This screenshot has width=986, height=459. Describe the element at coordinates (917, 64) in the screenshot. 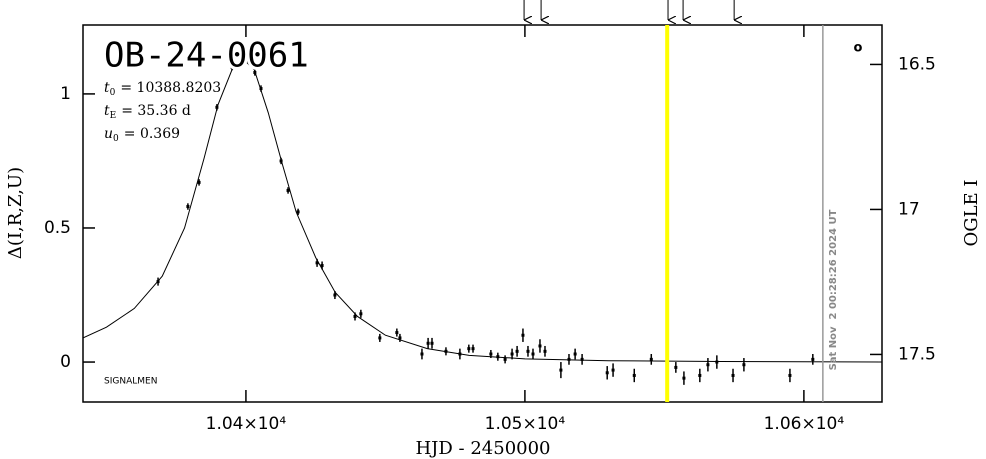

I see `y2-tick-label: 16.5` at that location.